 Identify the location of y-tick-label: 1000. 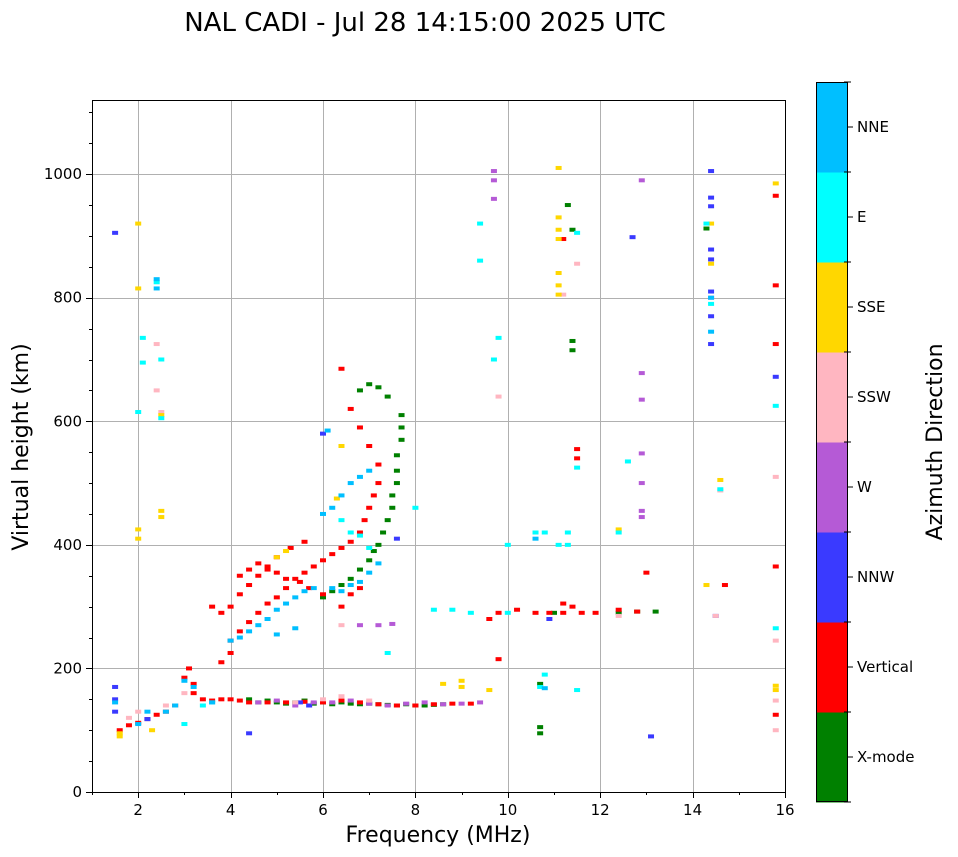
(63, 174).